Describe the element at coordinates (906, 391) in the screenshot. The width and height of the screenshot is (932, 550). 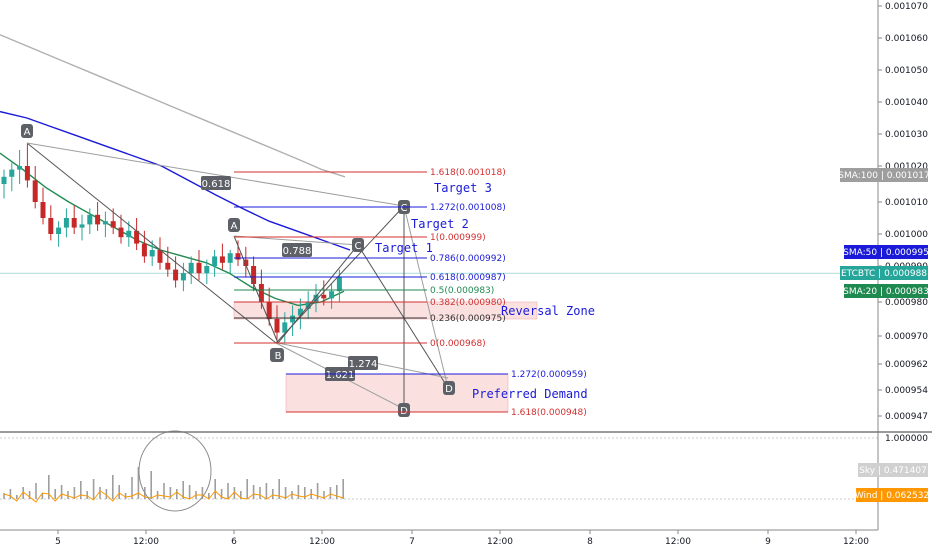
I see `y-tick-label: 0.000954` at that location.